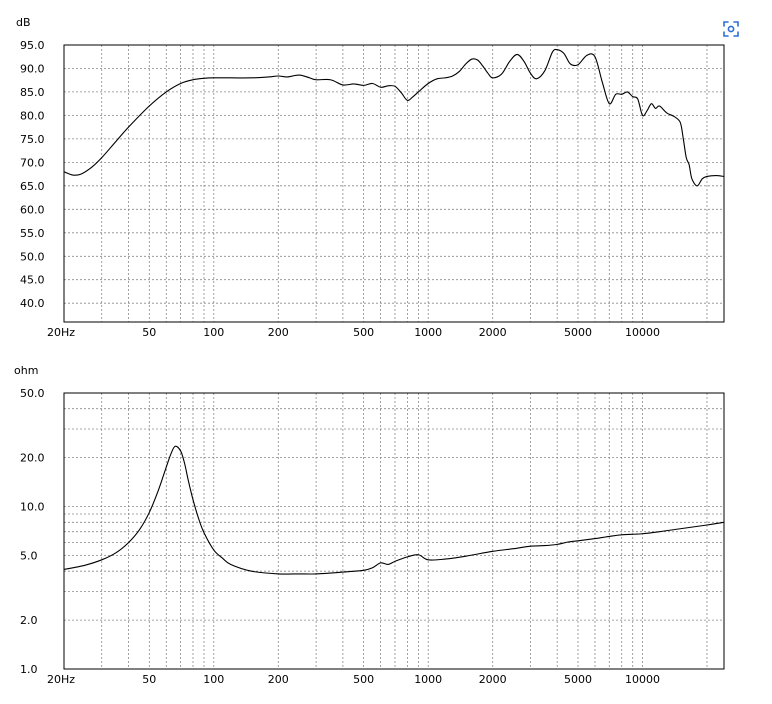 This screenshot has height=704, width=772. I want to click on y-tick-label: 60.0, so click(32, 209).